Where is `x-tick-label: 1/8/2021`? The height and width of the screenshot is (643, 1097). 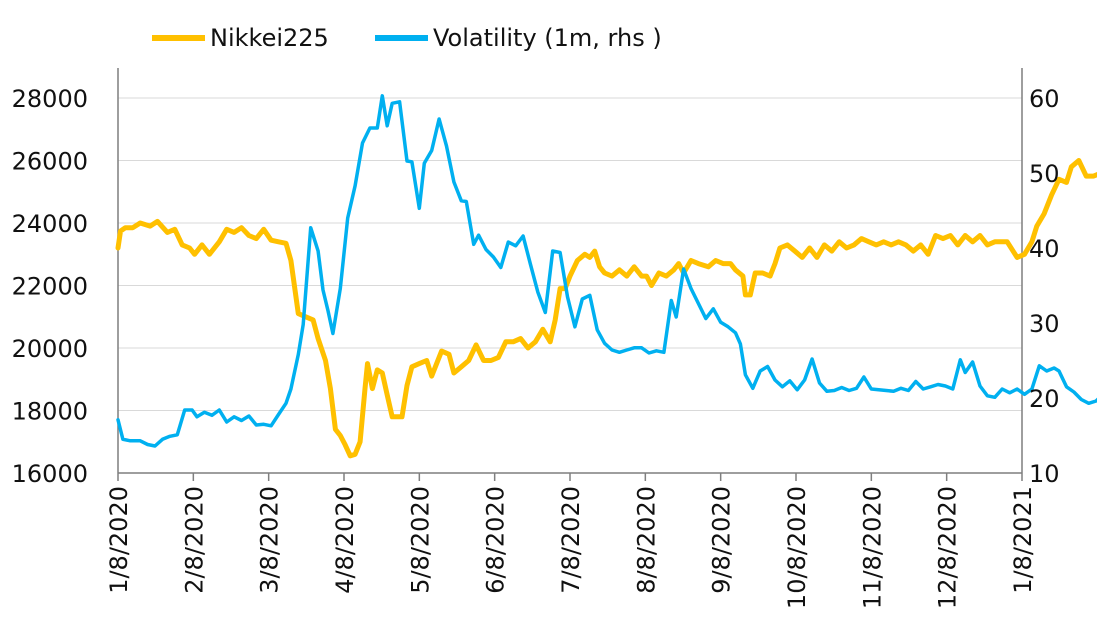 x-tick-label: 1/8/2021 is located at coordinates (1023, 540).